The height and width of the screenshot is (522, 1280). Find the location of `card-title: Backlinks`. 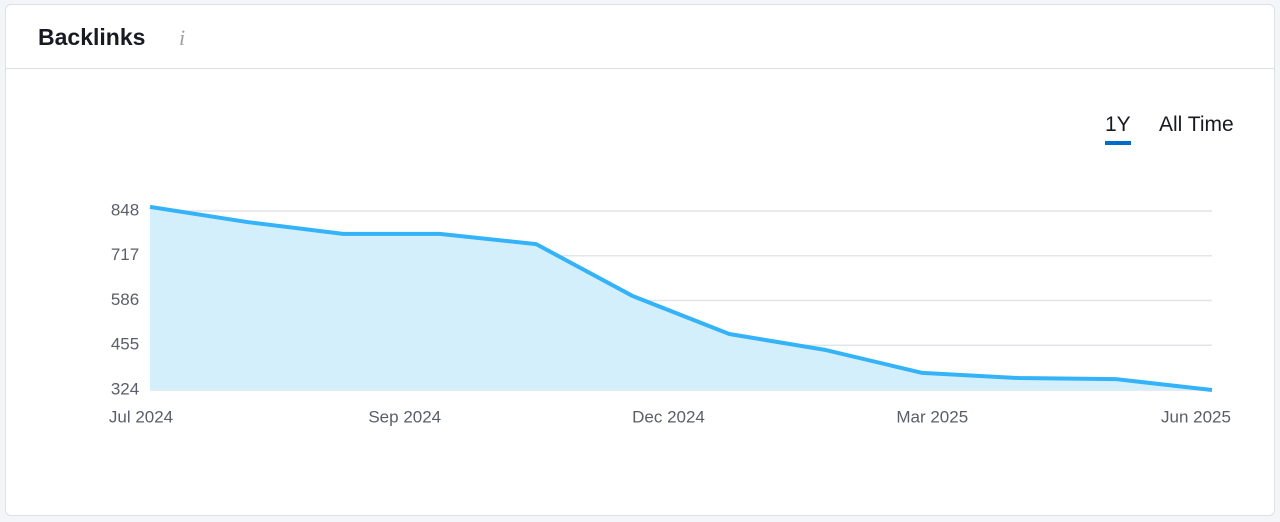

card-title: Backlinks is located at coordinates (92, 37).